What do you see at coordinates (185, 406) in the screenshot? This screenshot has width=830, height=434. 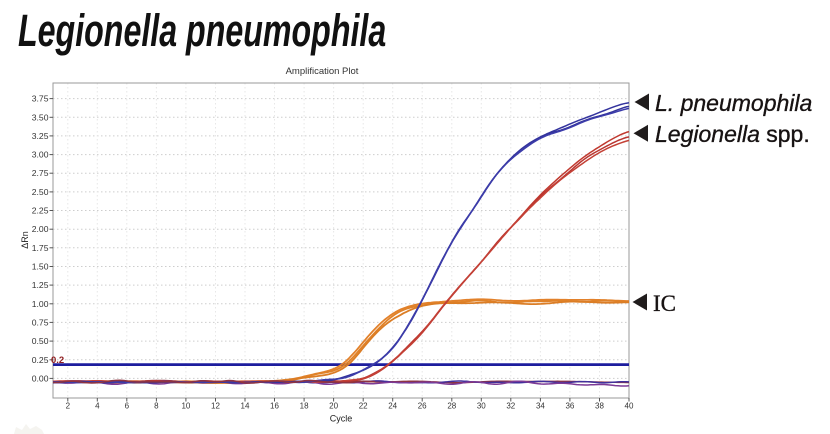 I see `svg-text: 10` at bounding box center [185, 406].